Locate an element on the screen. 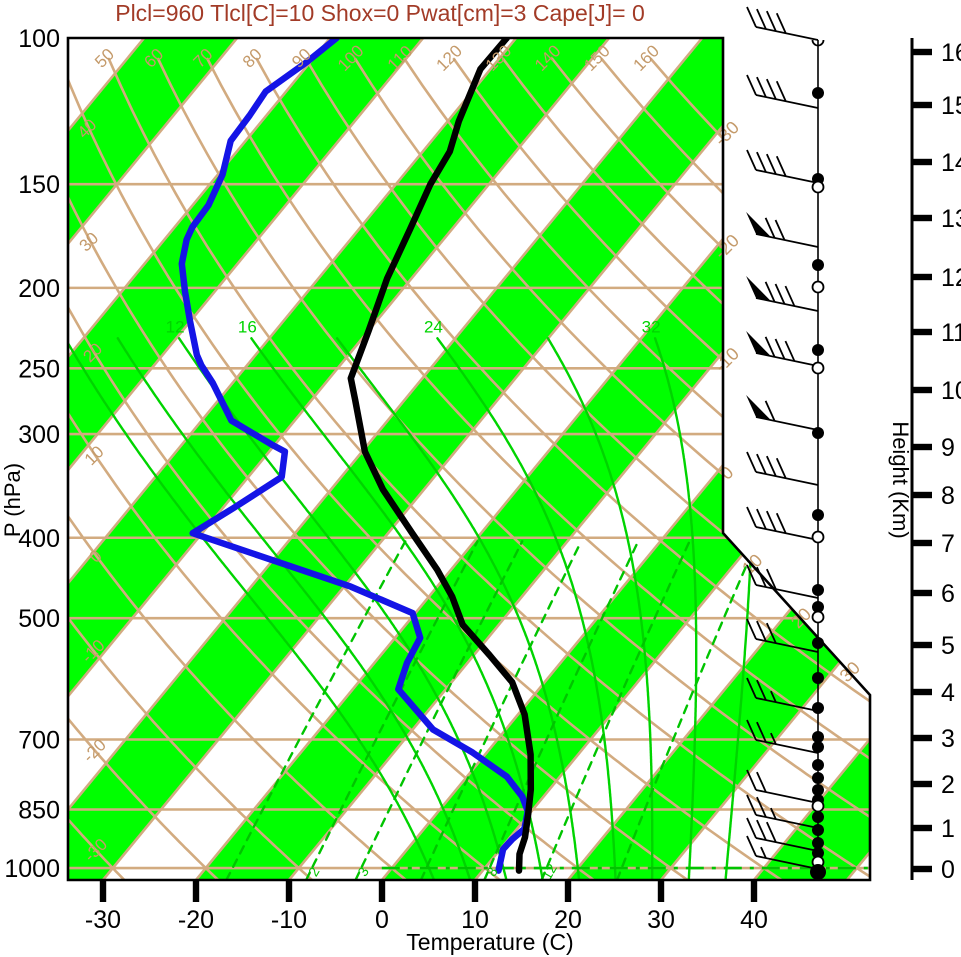  height-tick-label: 1 is located at coordinates (948, 829).